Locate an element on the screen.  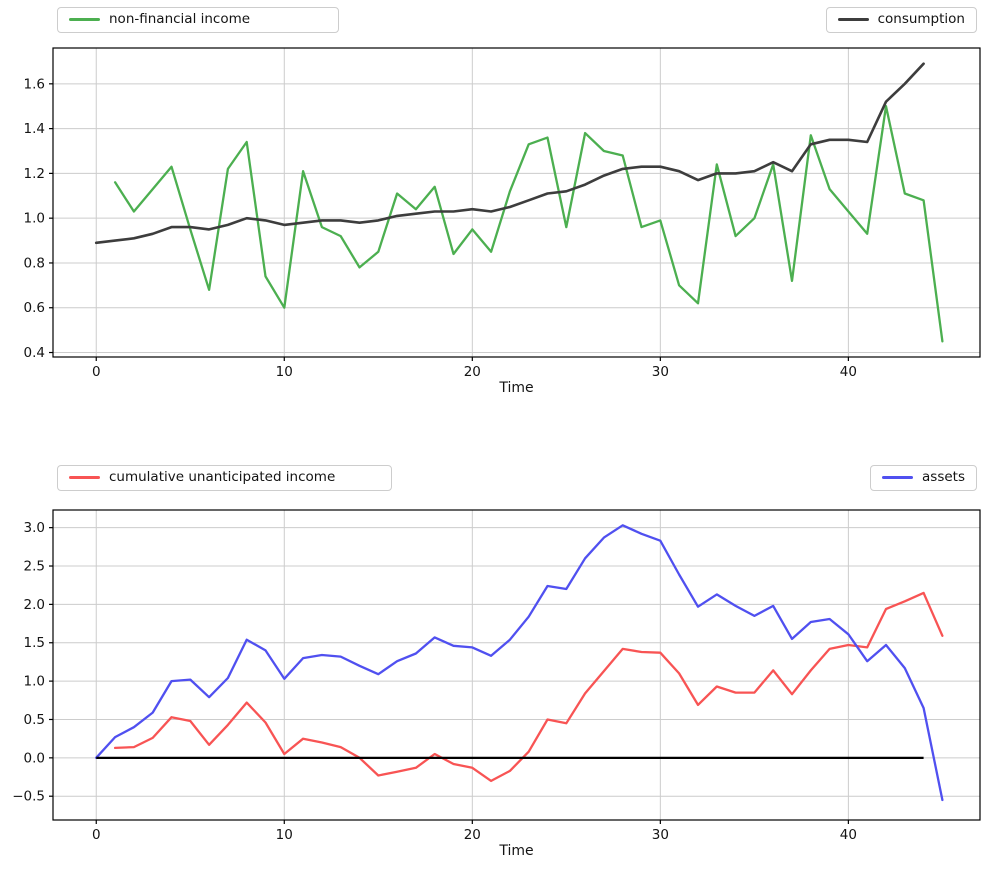
dark-line-swatch-icon is located at coordinates (853, 20).